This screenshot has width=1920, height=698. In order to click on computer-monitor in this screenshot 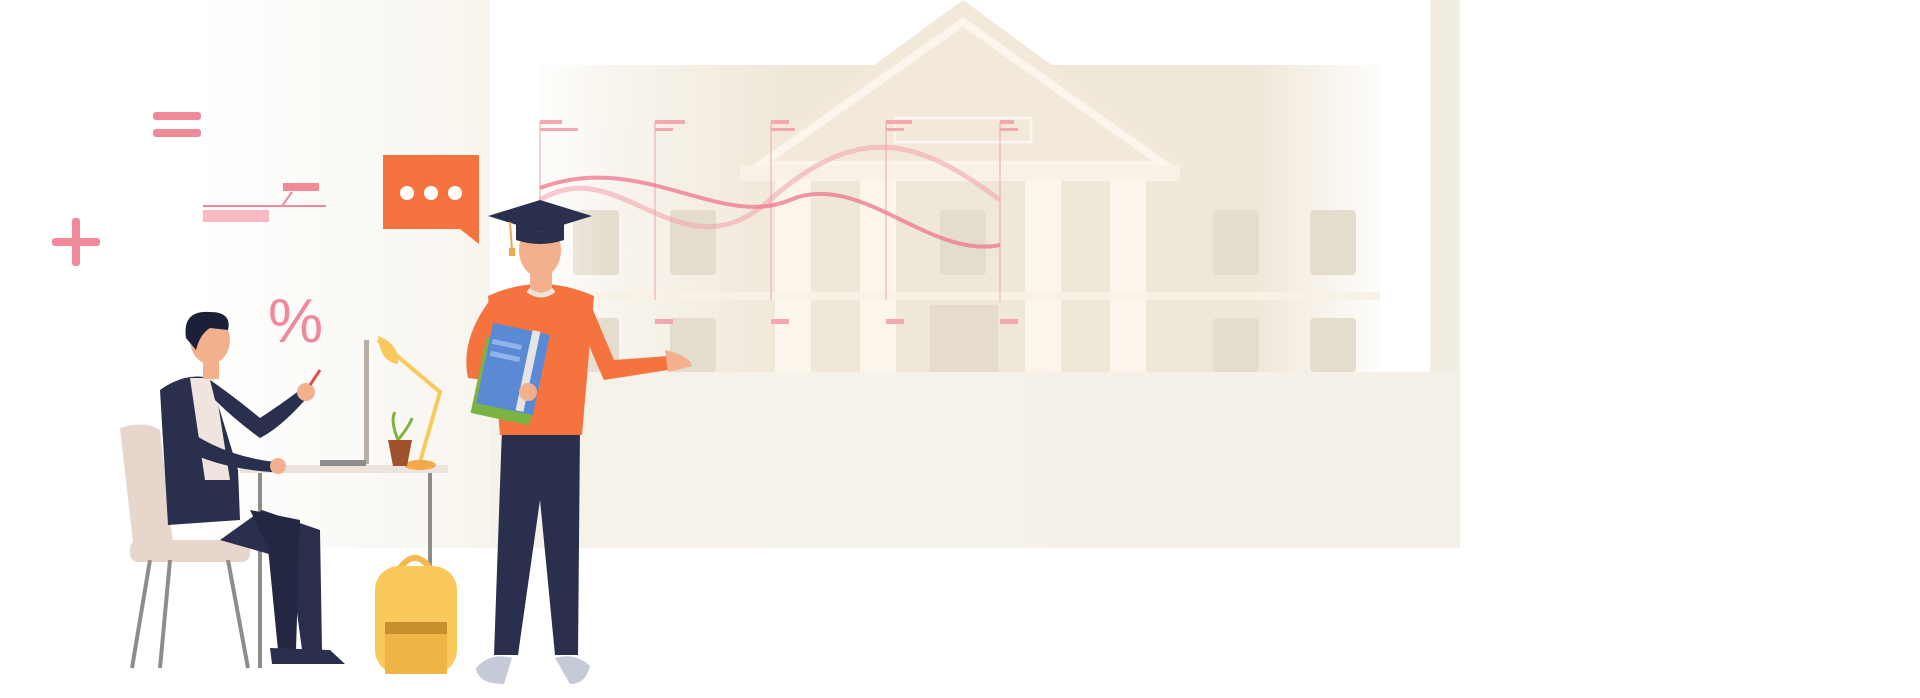, I will do `click(344, 403)`.